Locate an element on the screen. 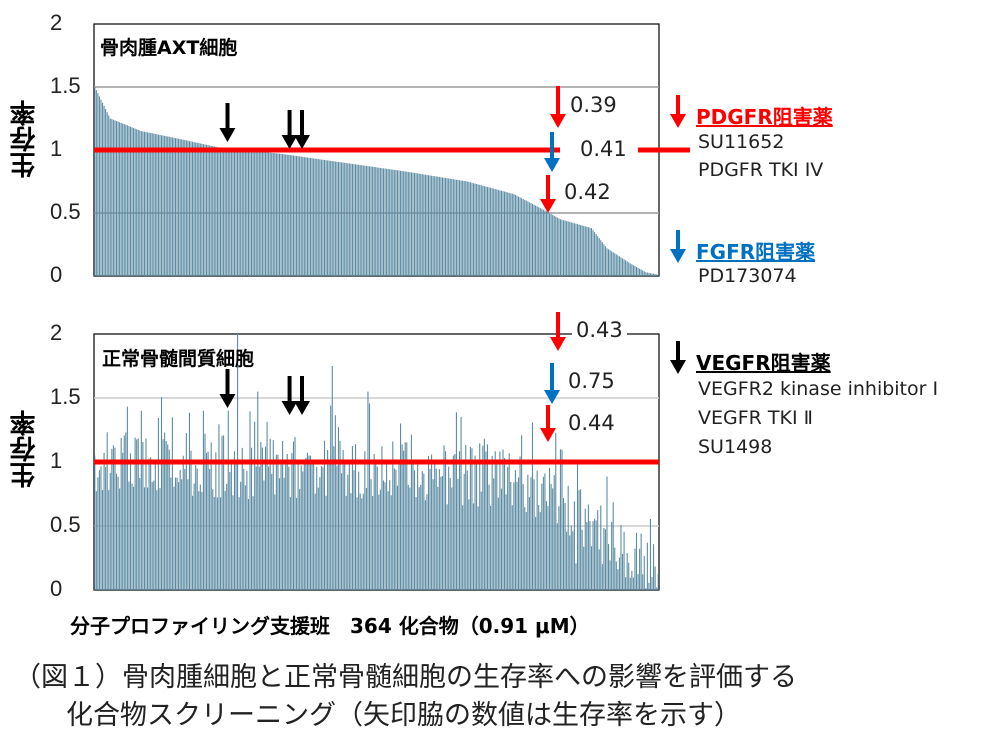 The image size is (987, 745). y-axis-label-top: 生存率 is located at coordinates (25, 139).